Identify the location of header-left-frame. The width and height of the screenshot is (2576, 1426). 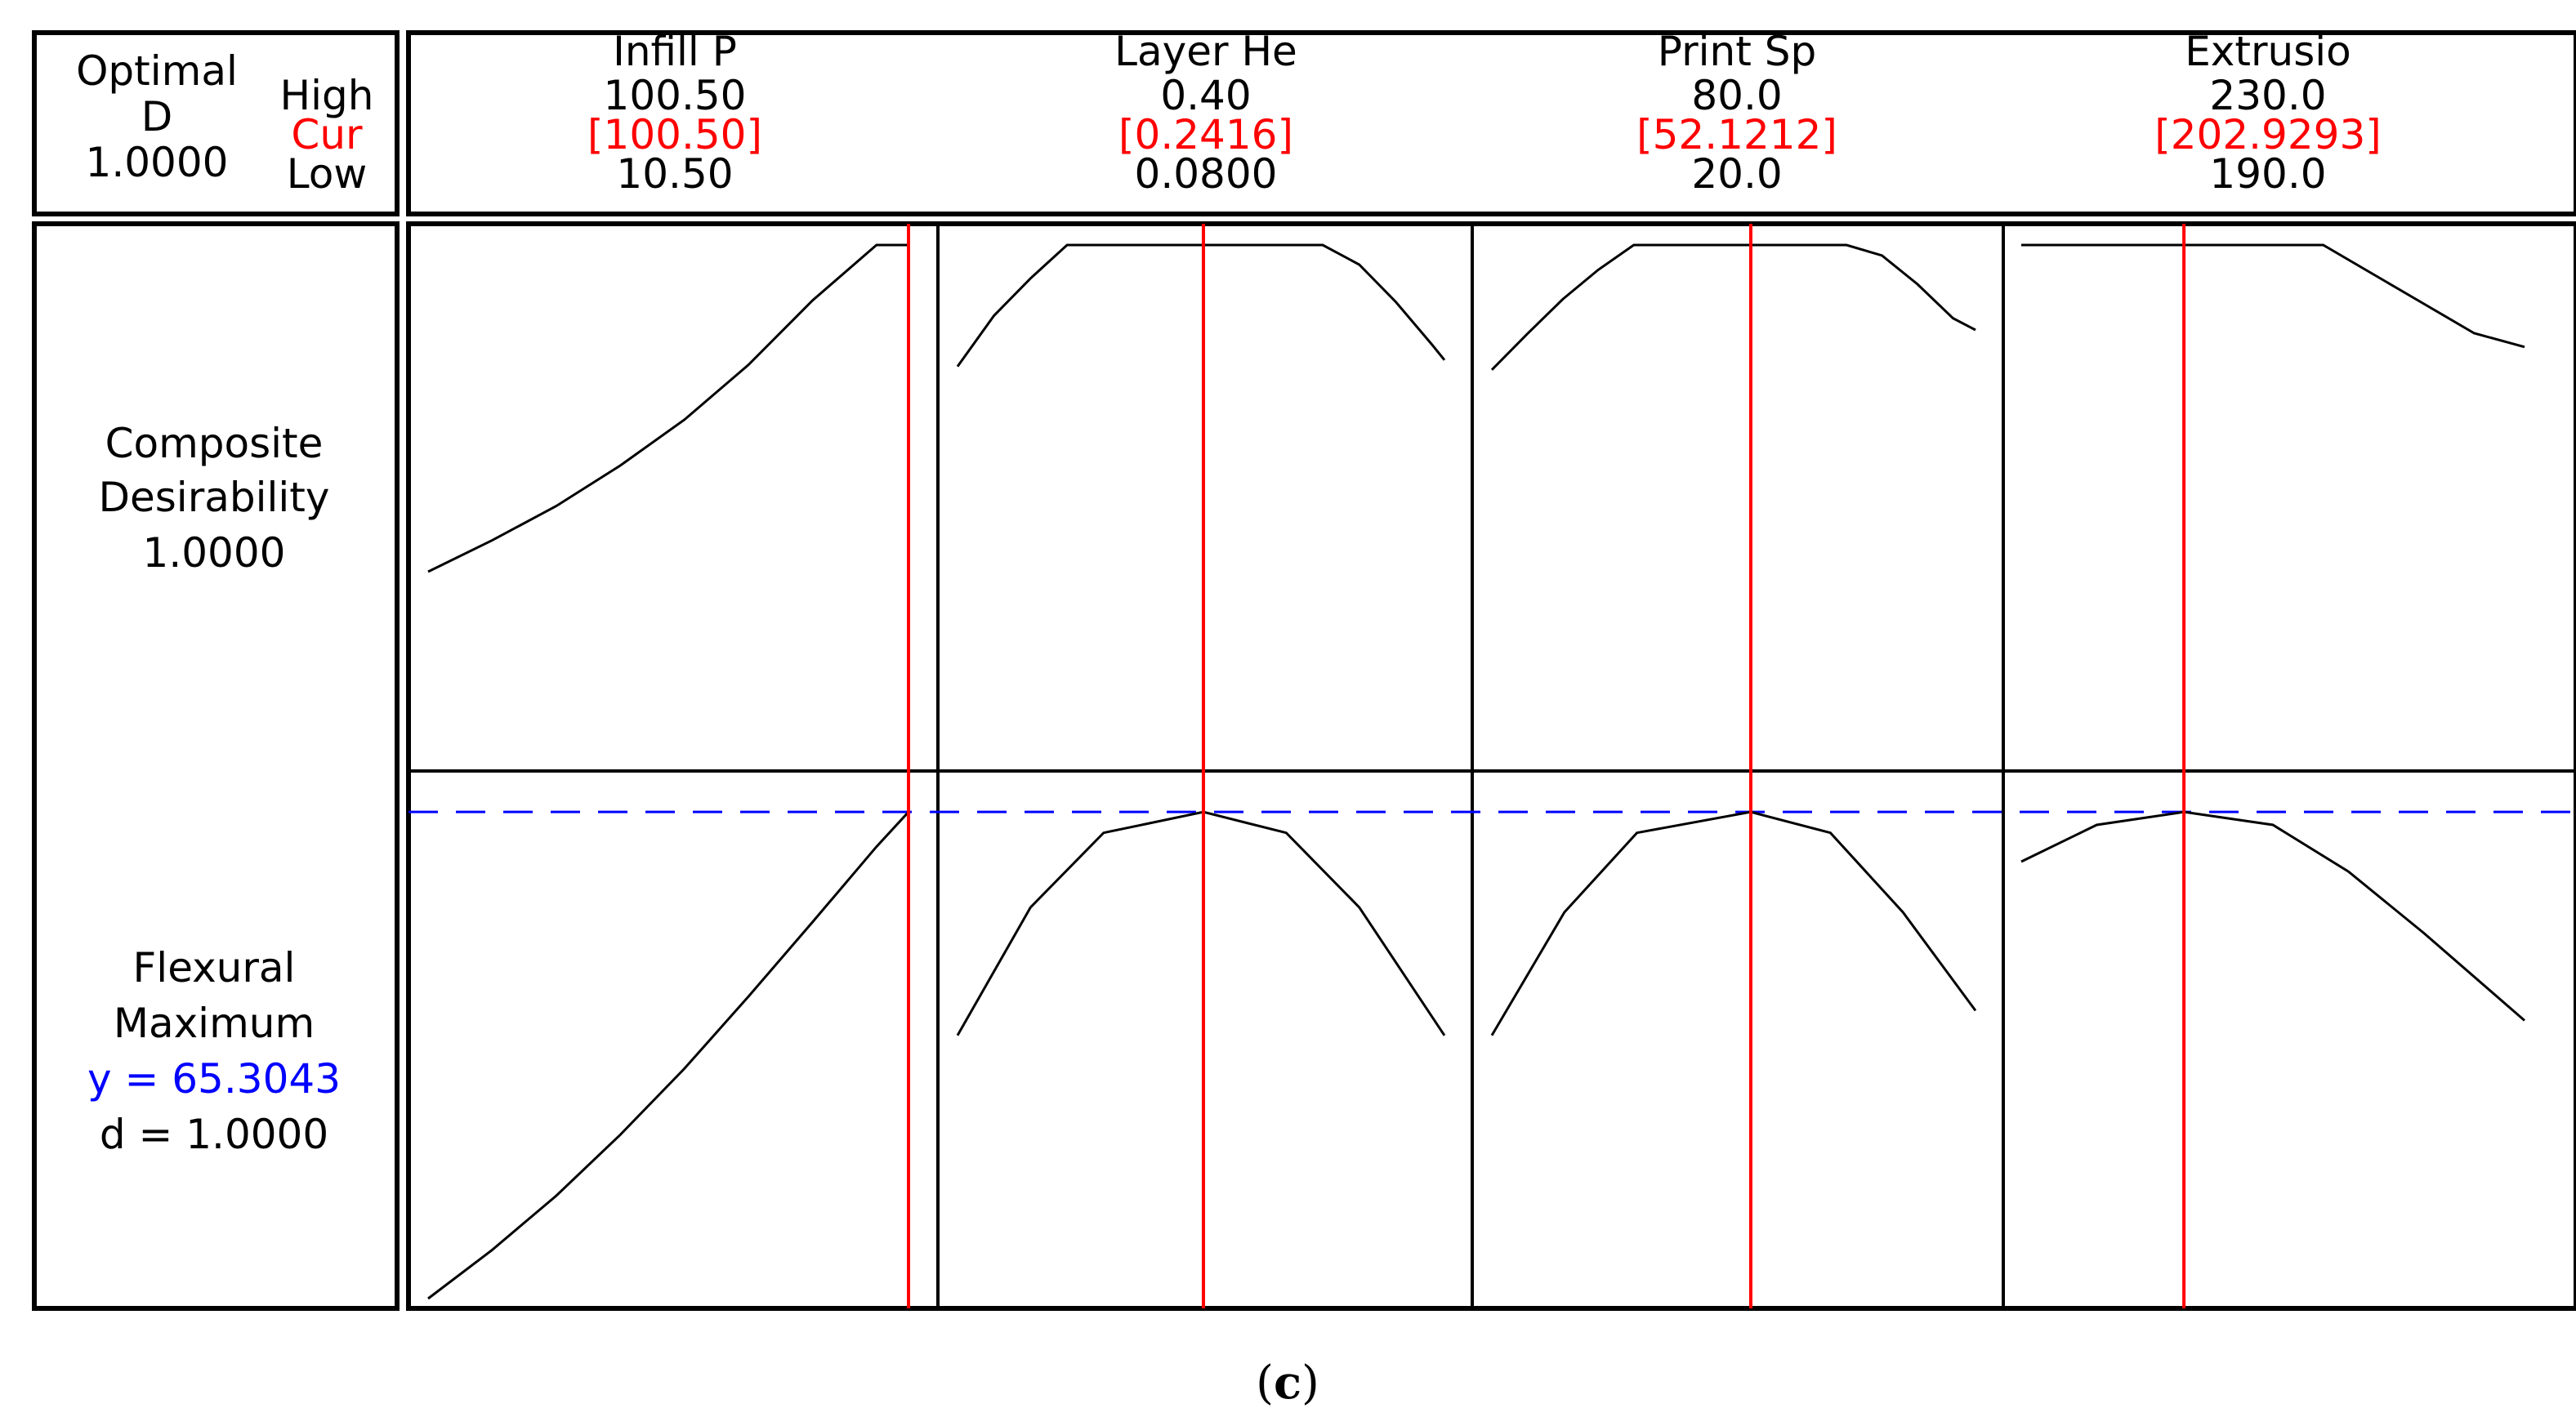
(216, 123).